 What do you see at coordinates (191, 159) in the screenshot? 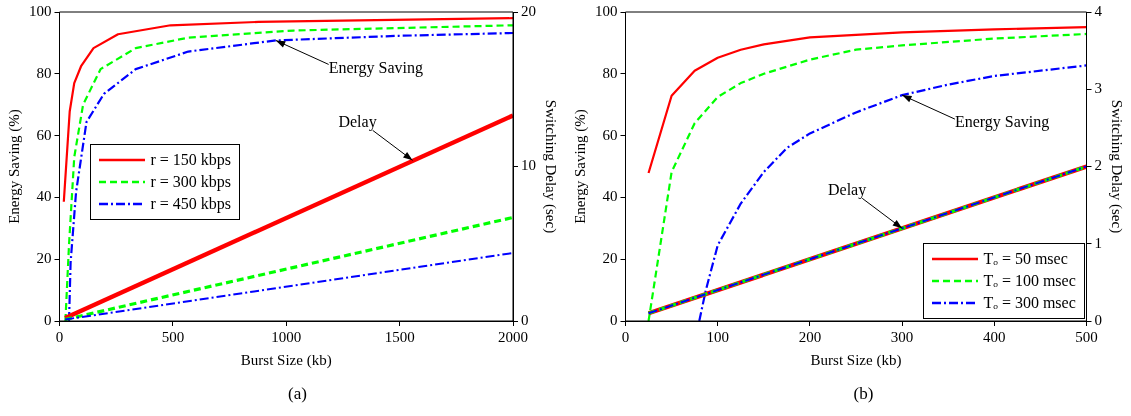
I see `legend-label: r = 150 kbps` at bounding box center [191, 159].